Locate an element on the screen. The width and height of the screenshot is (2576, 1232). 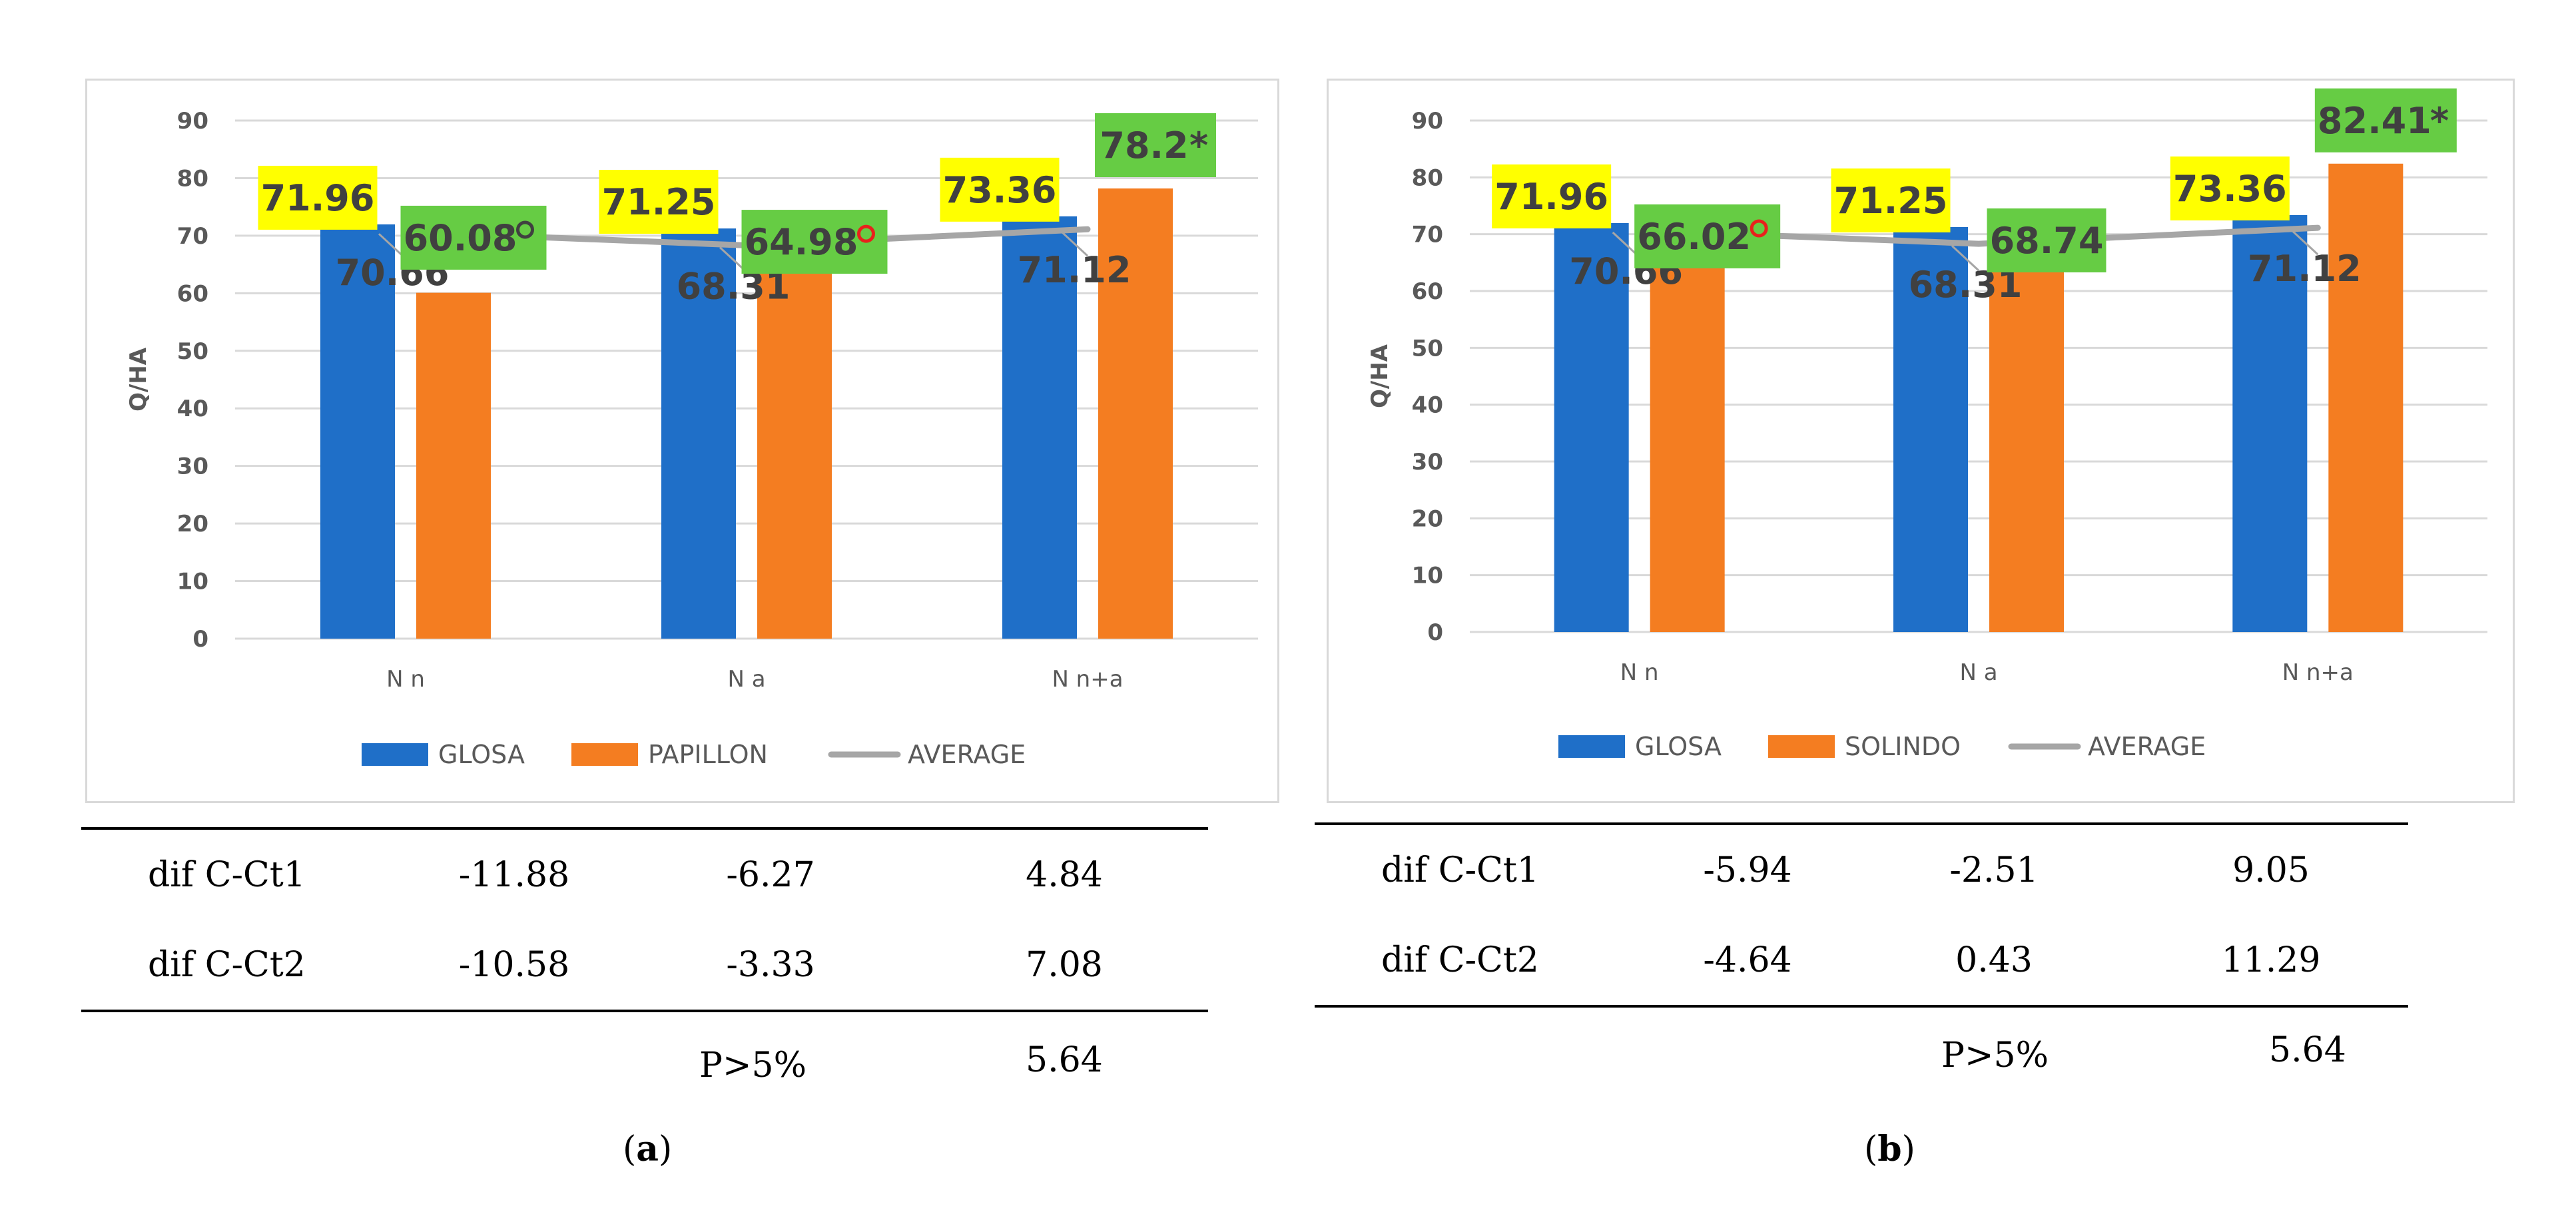
series2-value-label: 68.74 is located at coordinates (2047, 241).